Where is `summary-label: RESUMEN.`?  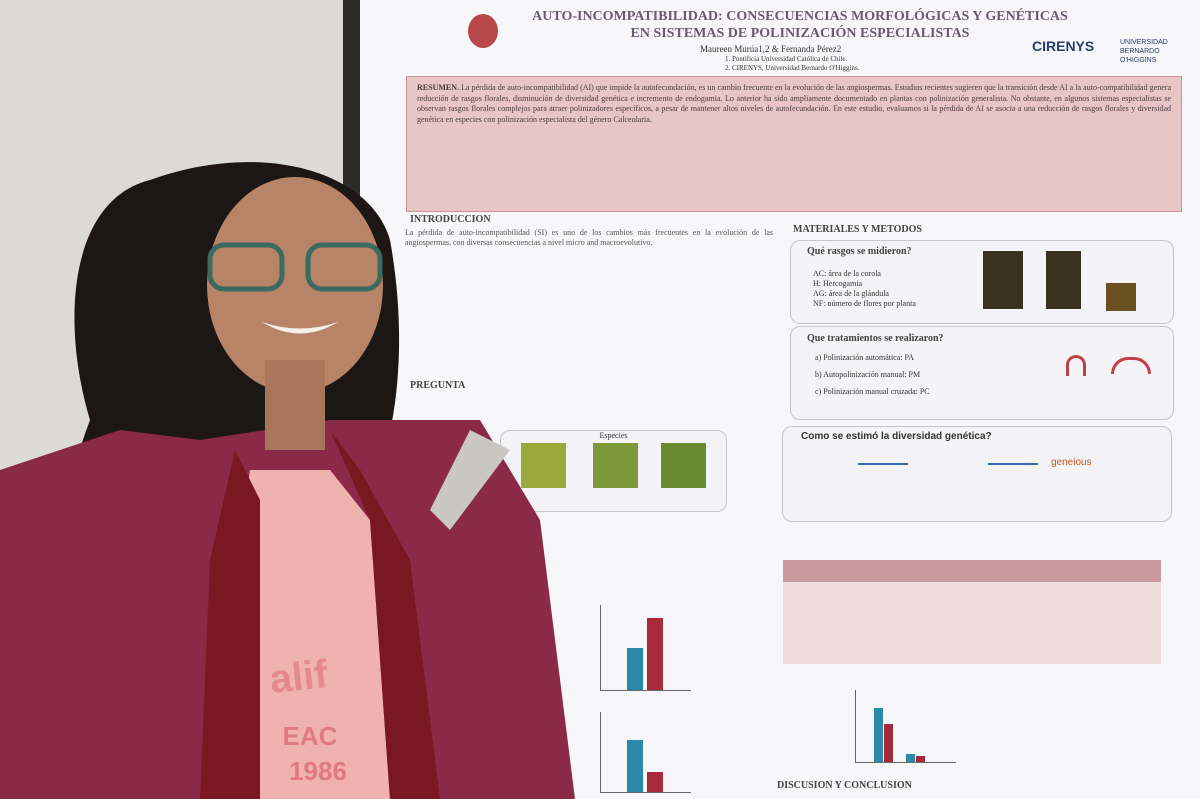 summary-label: RESUMEN. is located at coordinates (438, 87).